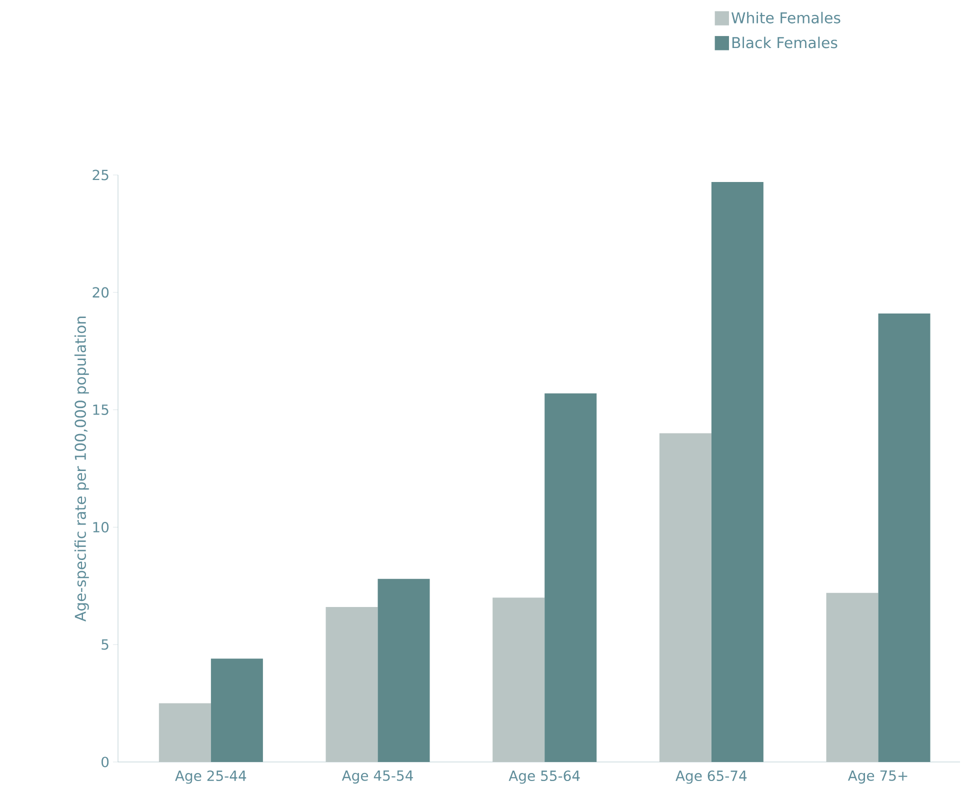 This screenshot has width=972, height=812. Describe the element at coordinates (101, 527) in the screenshot. I see `y-tick-label: 10` at that location.